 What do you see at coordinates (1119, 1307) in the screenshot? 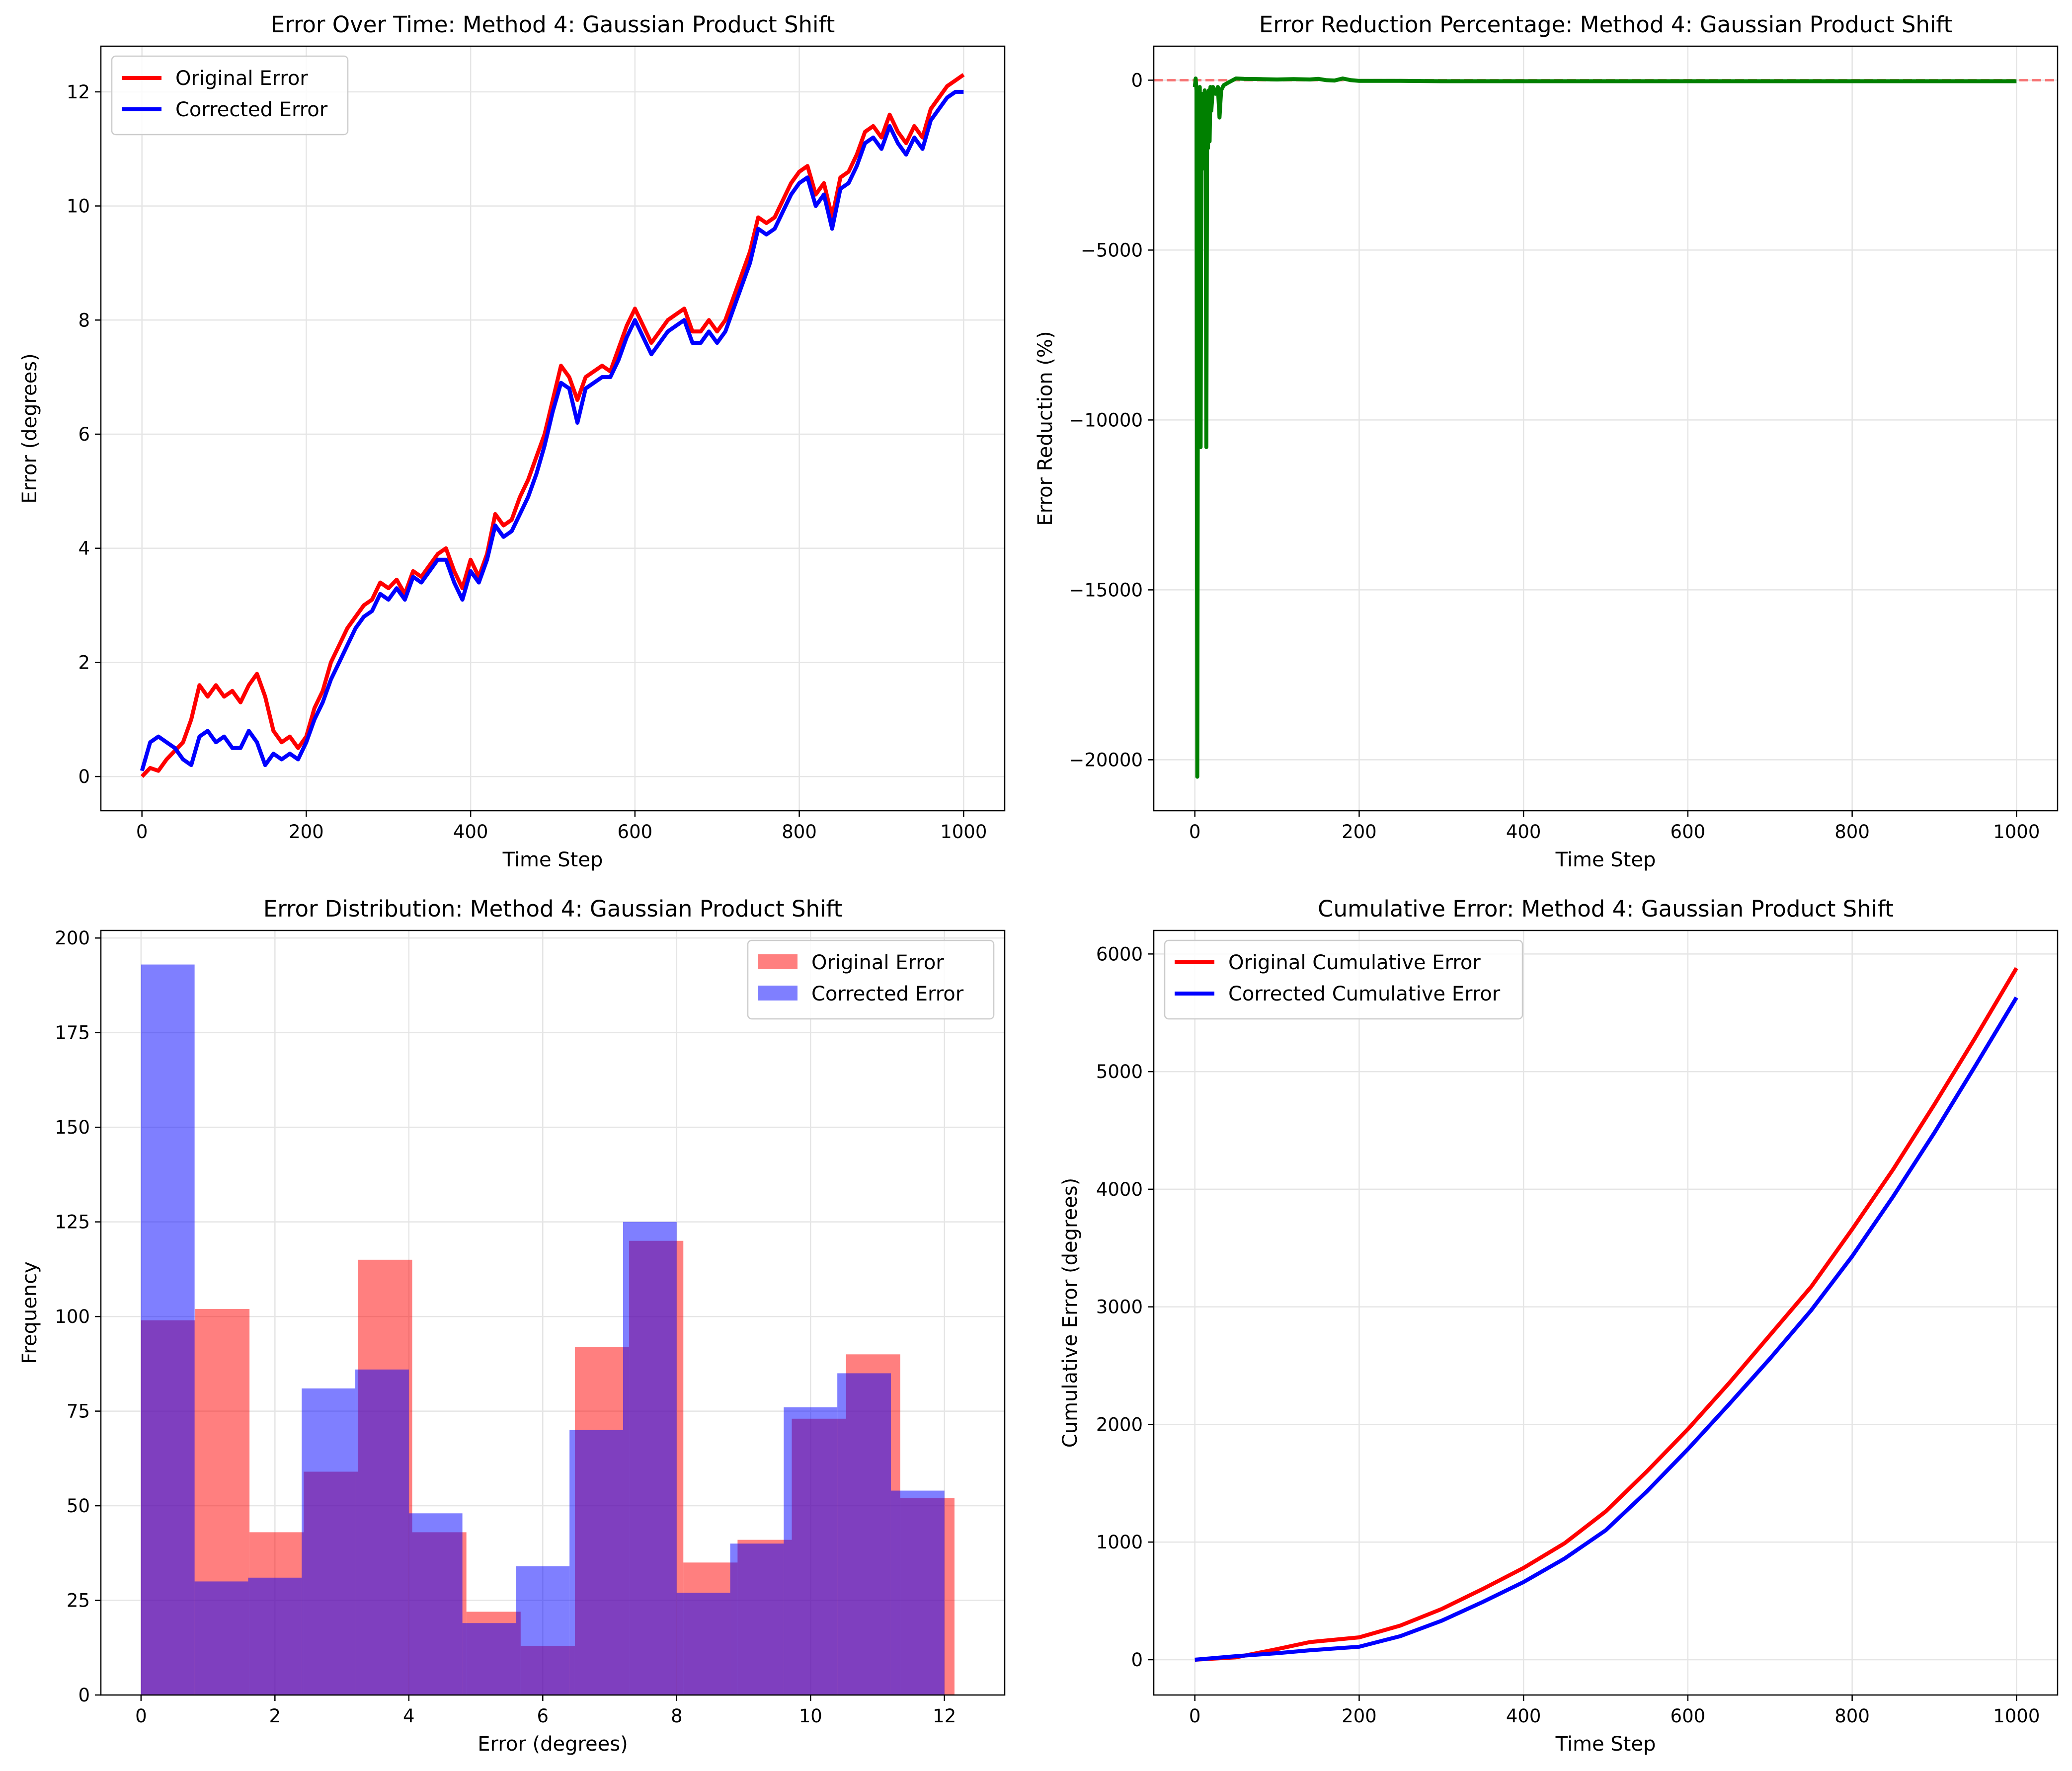
I see `y-tick-label: 3000` at bounding box center [1119, 1307].